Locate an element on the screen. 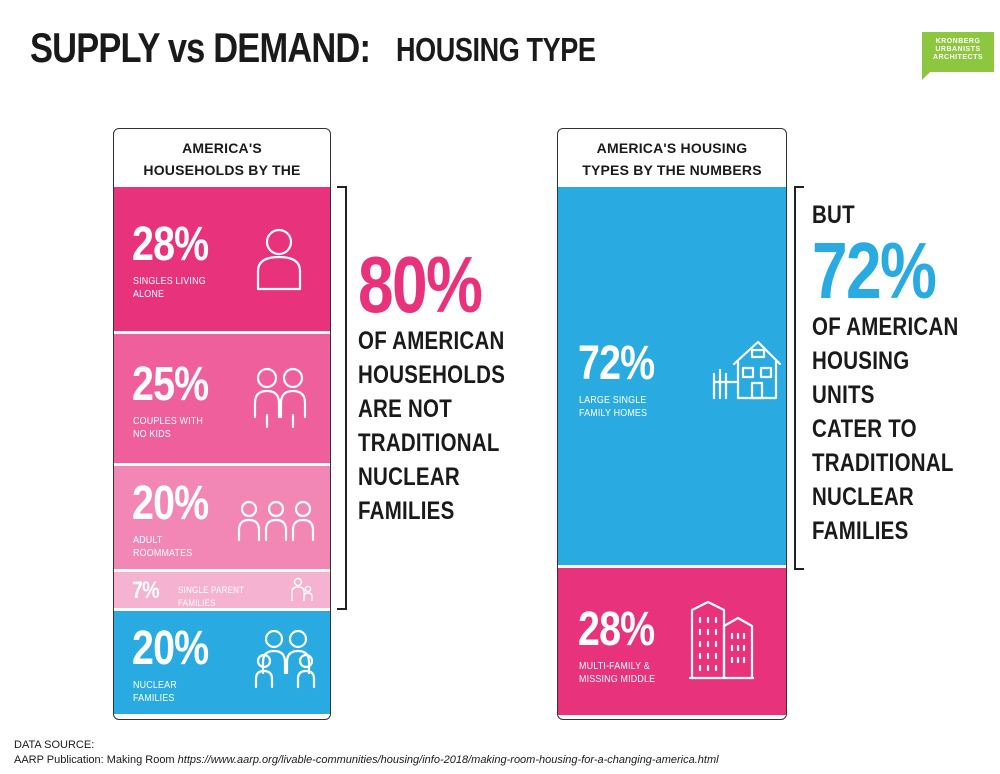 The image size is (1000, 774). segment-label: COUPLES WITH NO KIDS is located at coordinates (168, 427).